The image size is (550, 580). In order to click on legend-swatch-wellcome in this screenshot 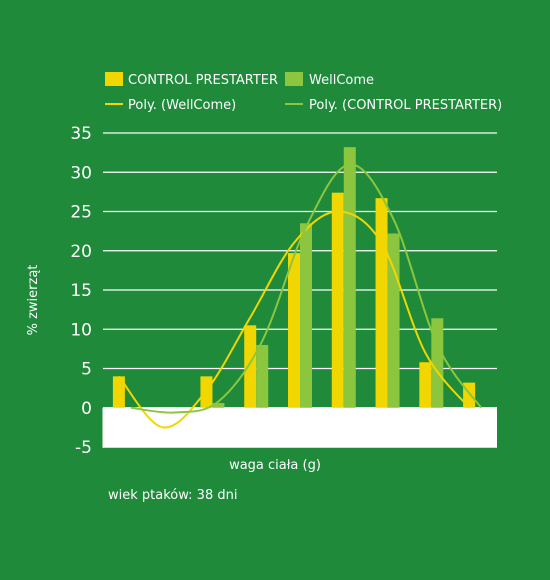, I will do `click(294, 79)`.